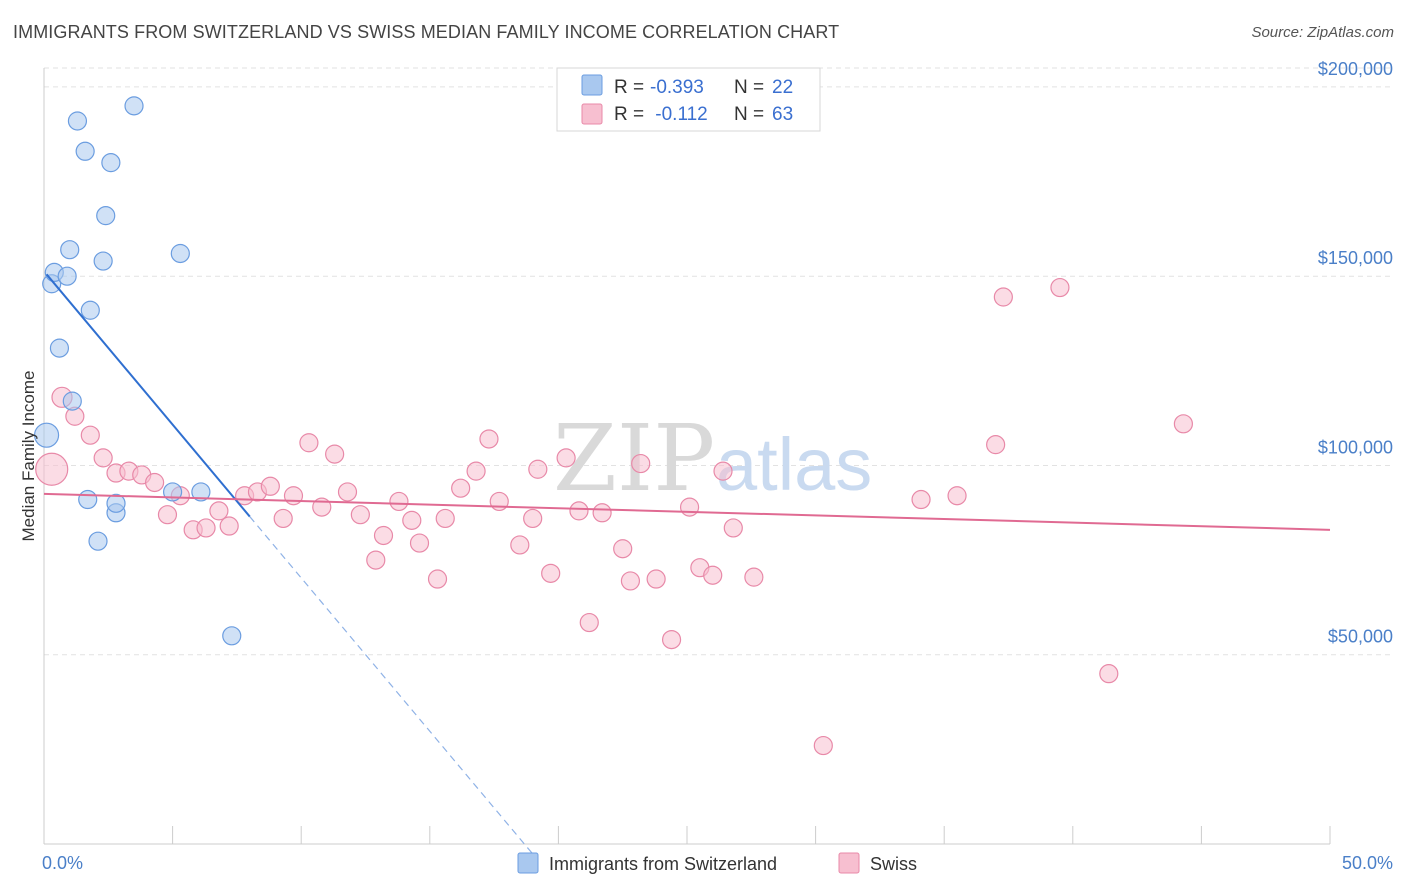 The height and width of the screenshot is (892, 1406). What do you see at coordinates (62, 863) in the screenshot?
I see `x-tick-label-start: 0.0%` at bounding box center [62, 863].